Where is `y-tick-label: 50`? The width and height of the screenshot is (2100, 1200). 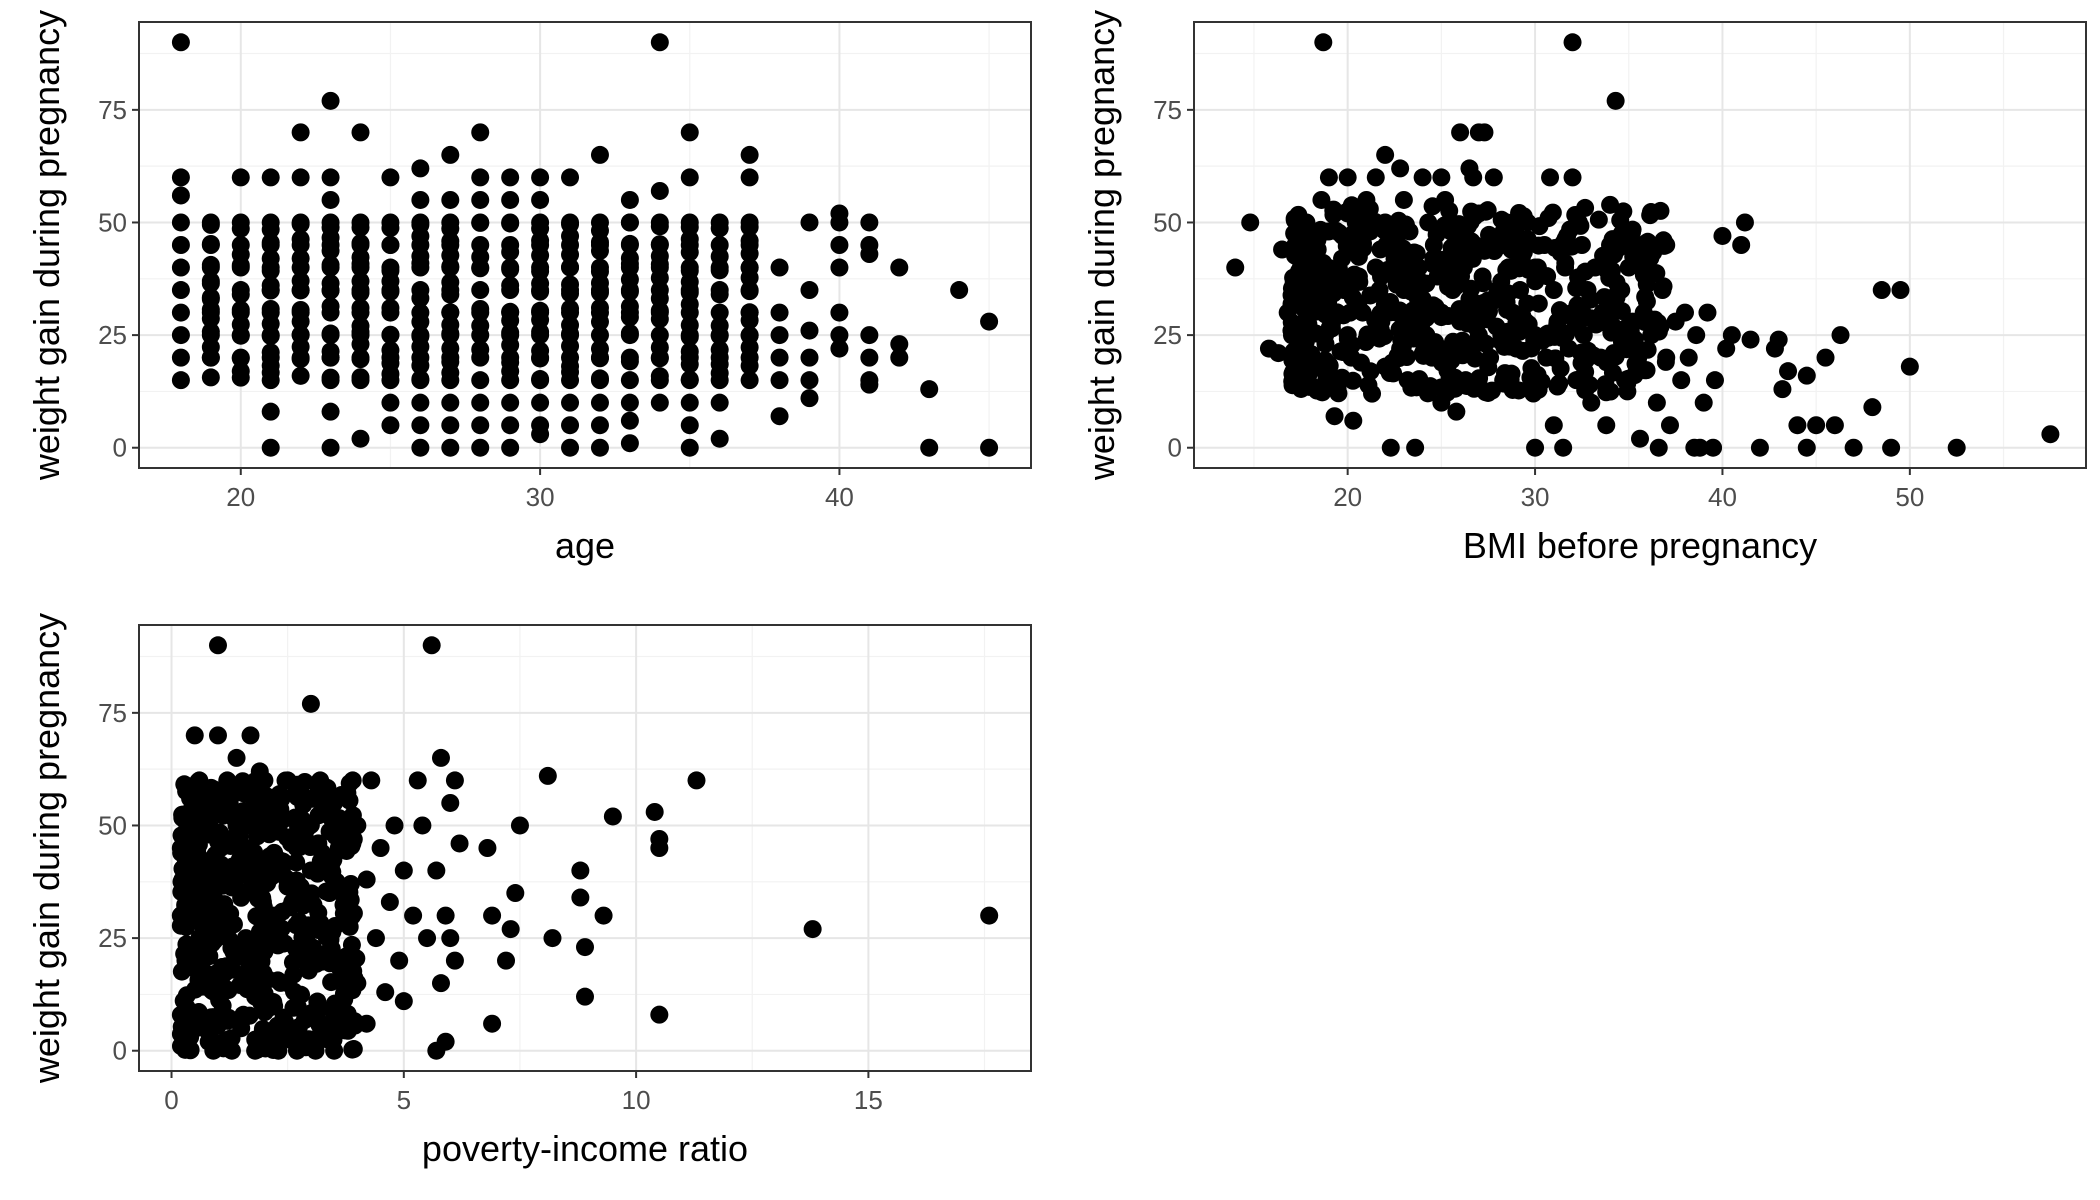
y-tick-label: 50 is located at coordinates (112, 222).